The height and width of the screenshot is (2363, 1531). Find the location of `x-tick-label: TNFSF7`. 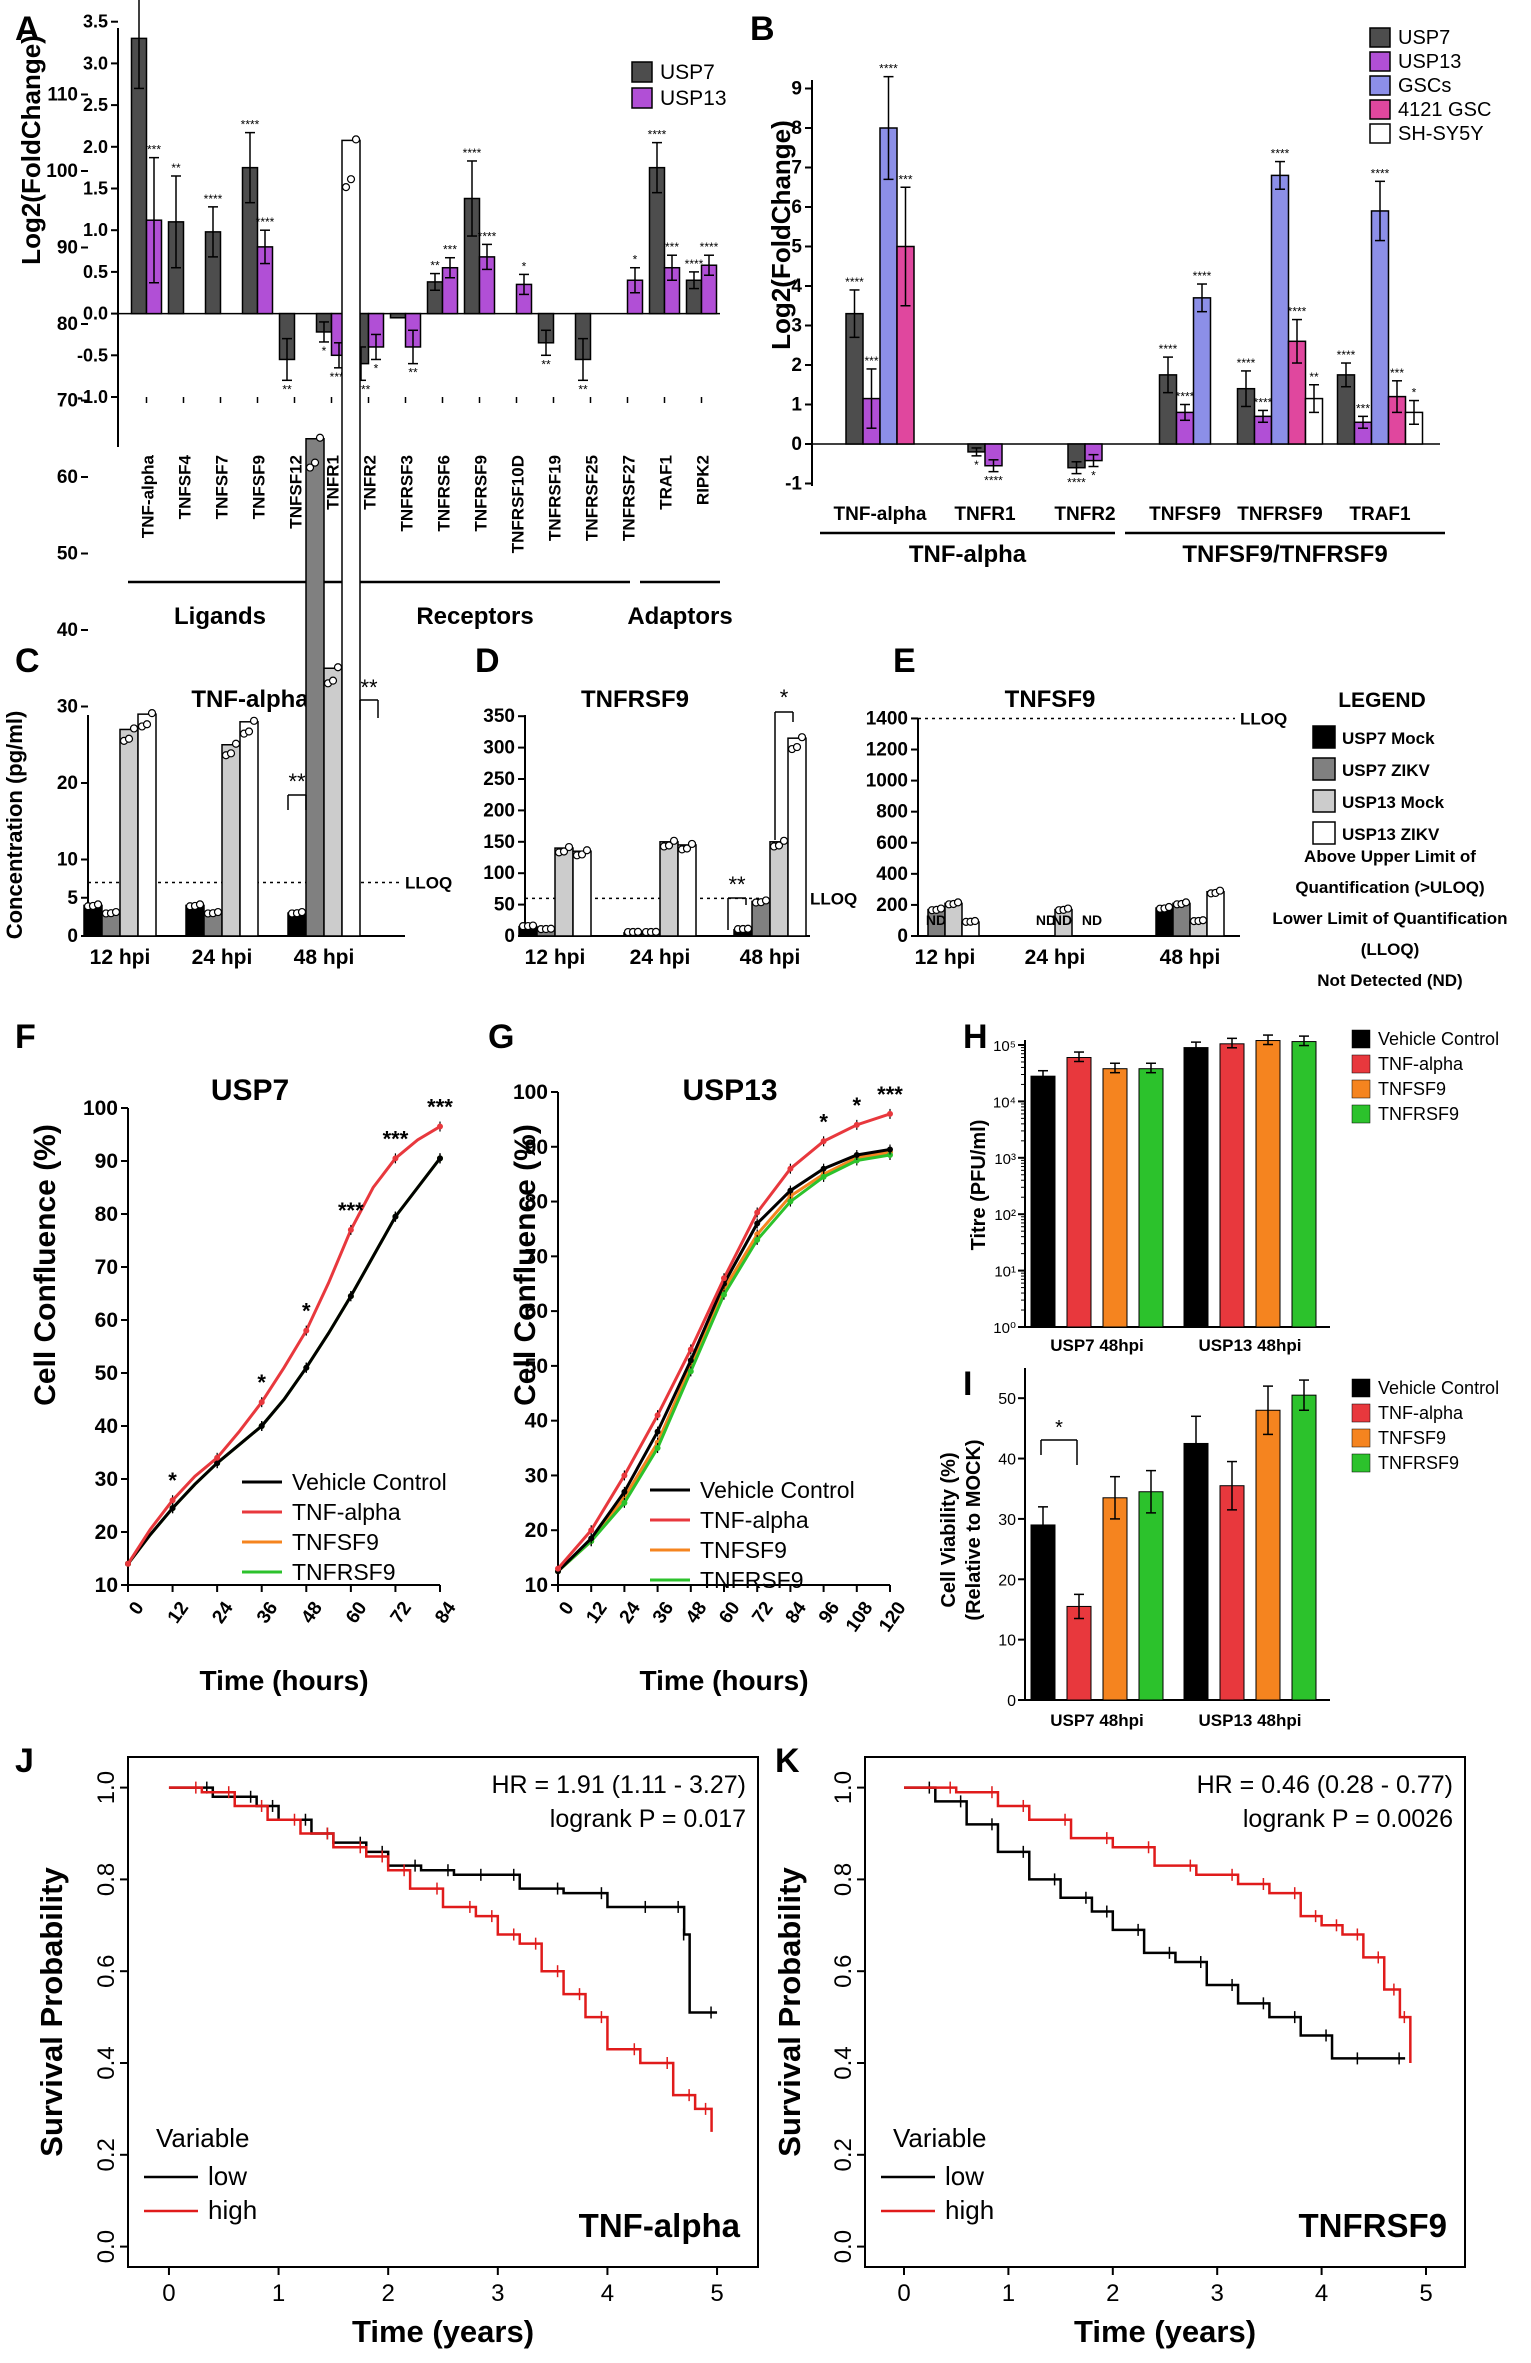

x-tick-label: TNFSF7 is located at coordinates (222, 487).